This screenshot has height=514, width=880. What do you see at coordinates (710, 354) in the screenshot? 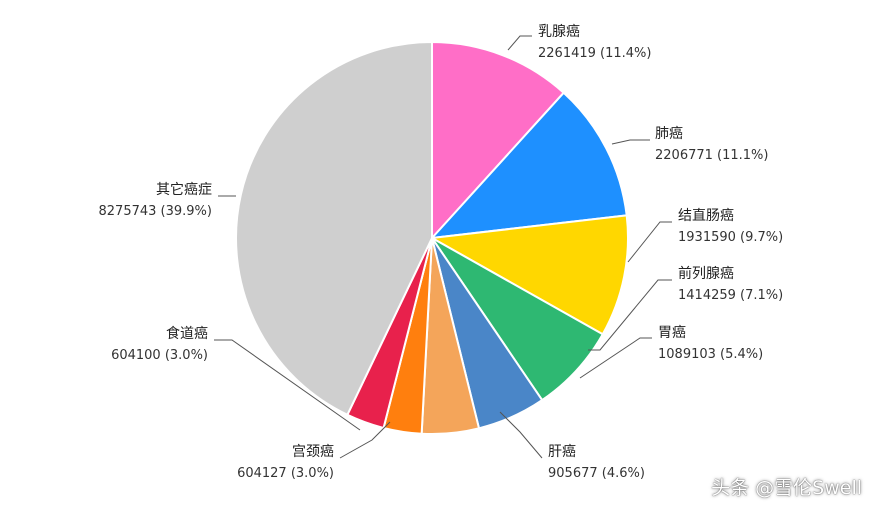
I see `slice-value-5: 1089103 (5.4%)` at bounding box center [710, 354].